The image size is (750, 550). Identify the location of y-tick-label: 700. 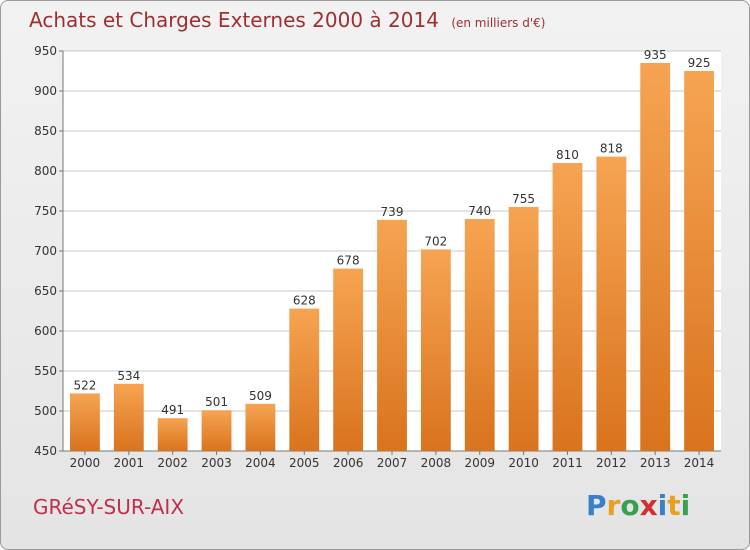
(45, 251).